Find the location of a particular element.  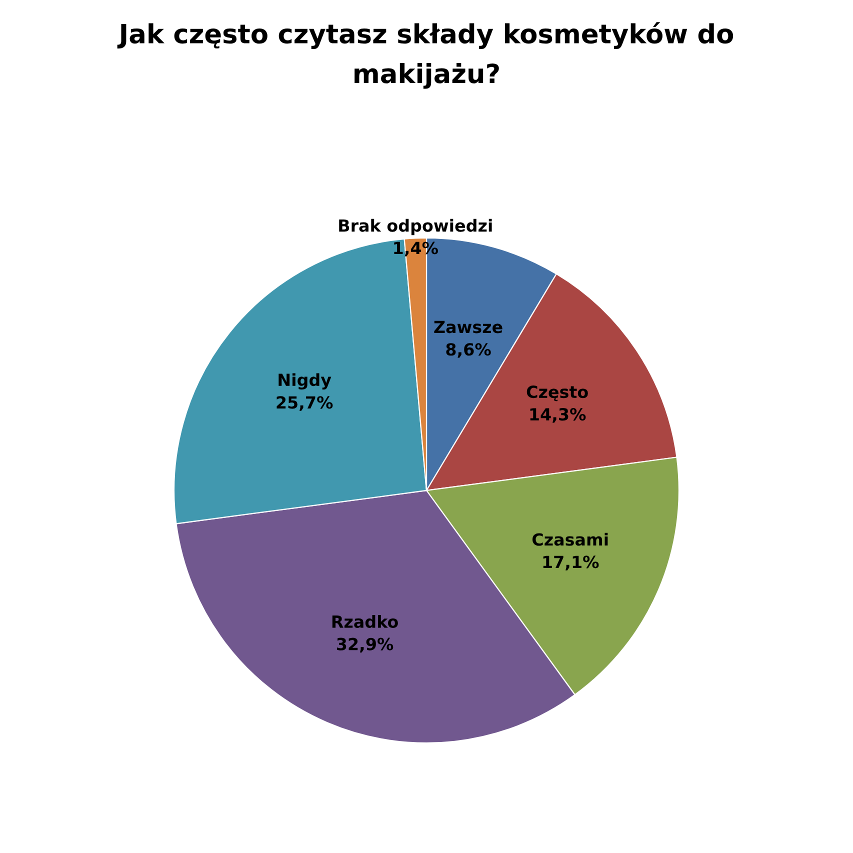

slice-label: Zawsze is located at coordinates (468, 327).